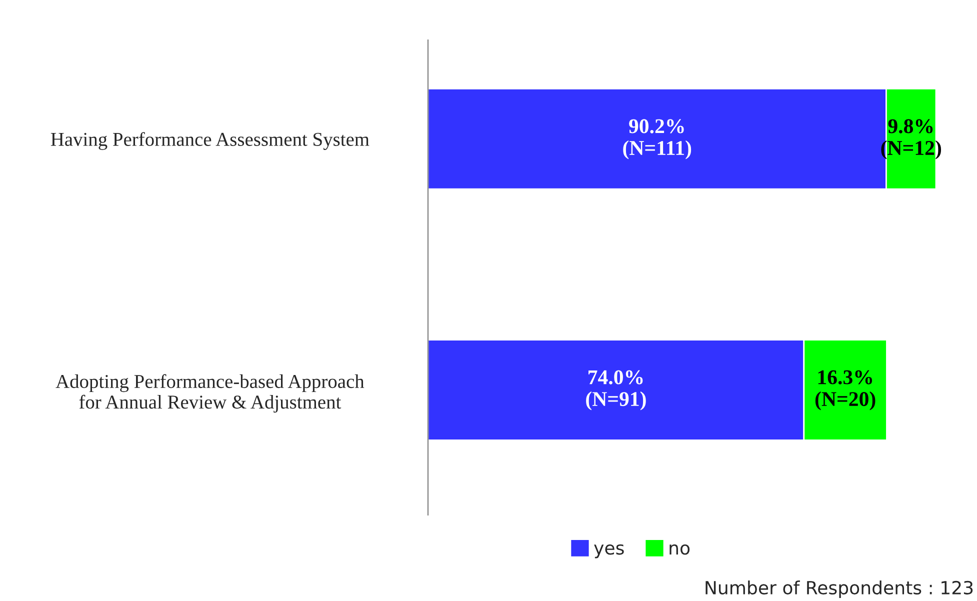  What do you see at coordinates (210, 141) in the screenshot?
I see `y-tick-label: Having Performance Assessment System` at bounding box center [210, 141].